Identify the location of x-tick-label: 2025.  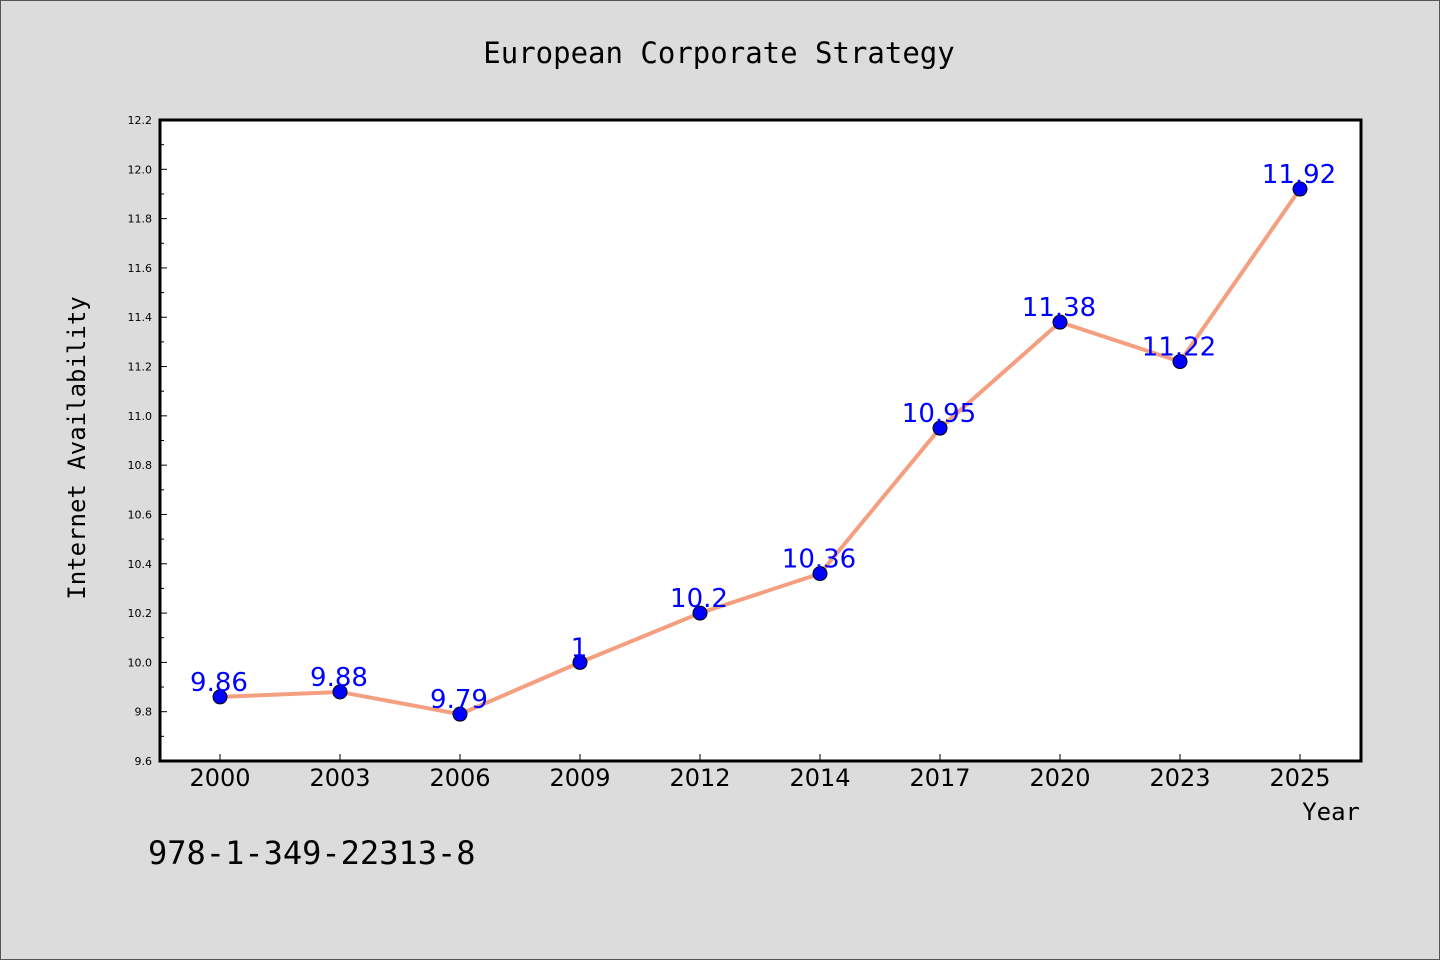
(1299, 778).